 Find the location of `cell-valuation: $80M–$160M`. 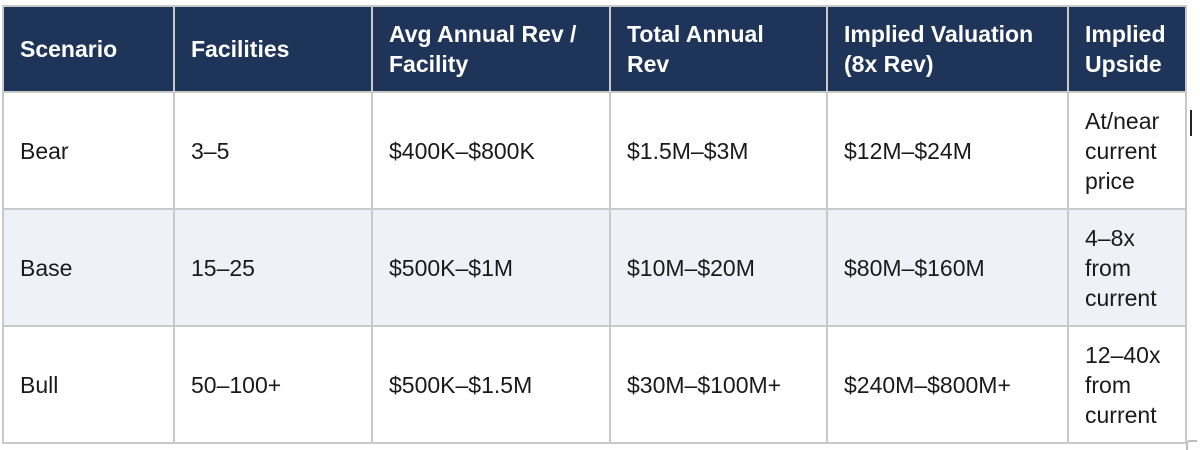

cell-valuation: $80M–$160M is located at coordinates (947, 267).